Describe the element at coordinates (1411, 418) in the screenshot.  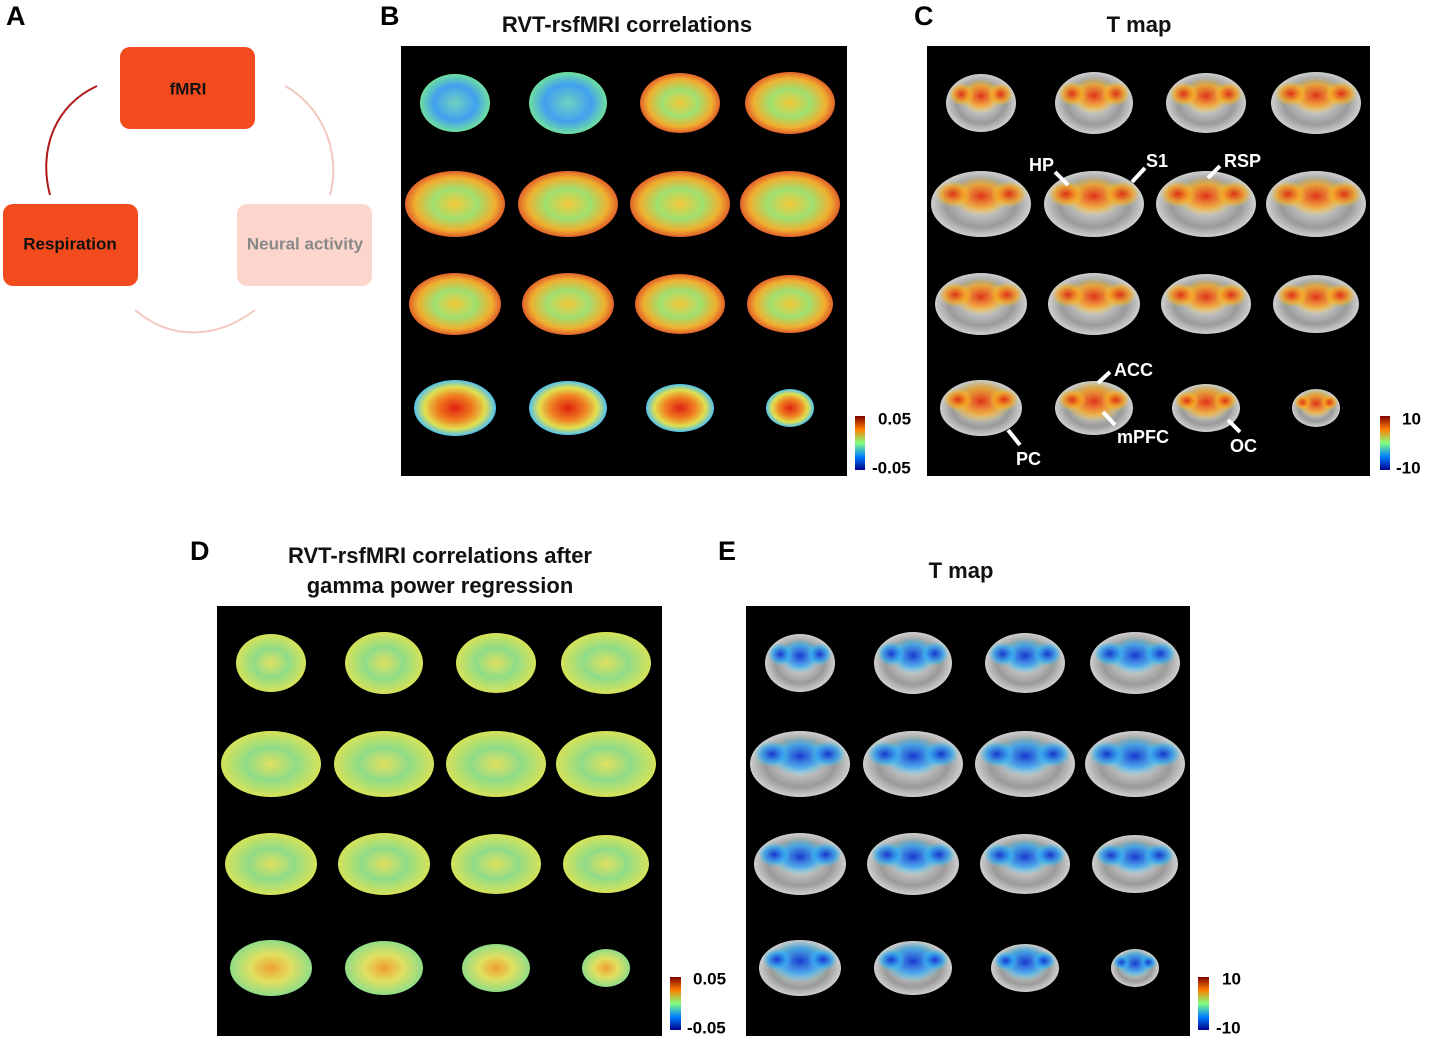
I see `colorbar-label: 10` at that location.